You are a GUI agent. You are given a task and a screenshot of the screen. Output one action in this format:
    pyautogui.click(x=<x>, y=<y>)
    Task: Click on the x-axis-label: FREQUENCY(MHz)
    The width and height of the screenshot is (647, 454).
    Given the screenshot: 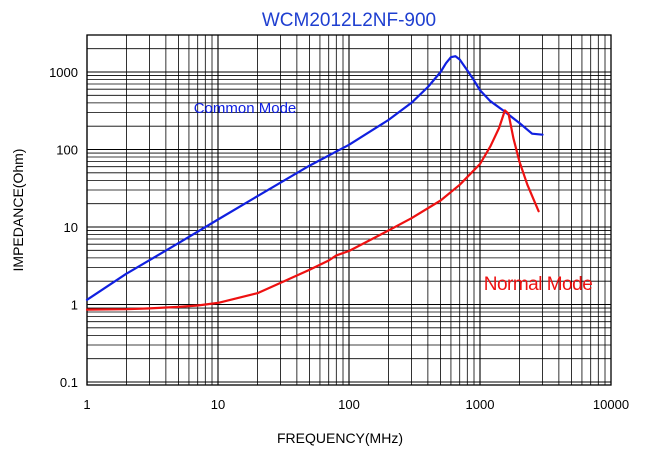 What is the action you would take?
    pyautogui.click(x=340, y=438)
    